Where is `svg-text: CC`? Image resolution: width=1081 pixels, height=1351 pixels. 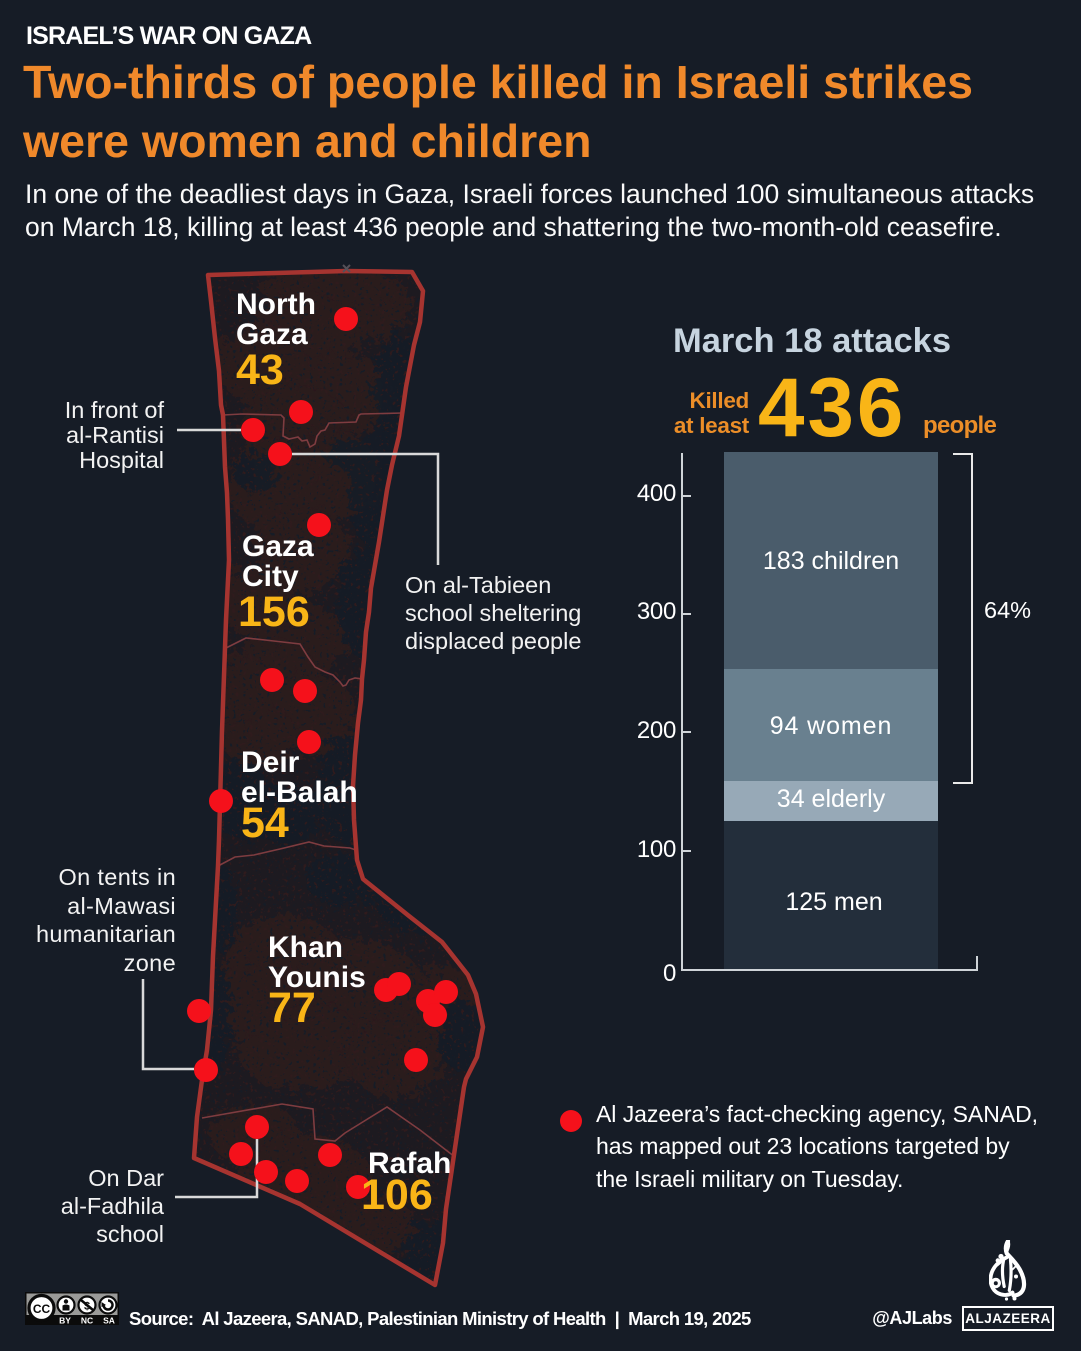 svg-text: CC is located at coordinates (42, 1309).